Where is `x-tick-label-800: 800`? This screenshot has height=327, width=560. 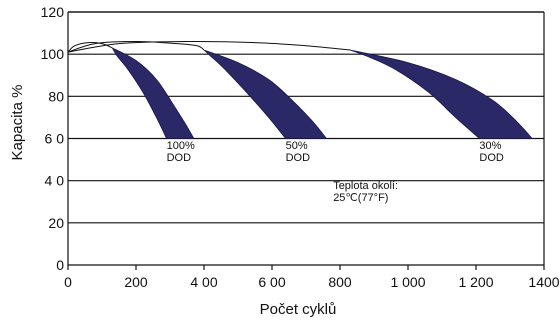 x-tick-label-800: 800 is located at coordinates (340, 282).